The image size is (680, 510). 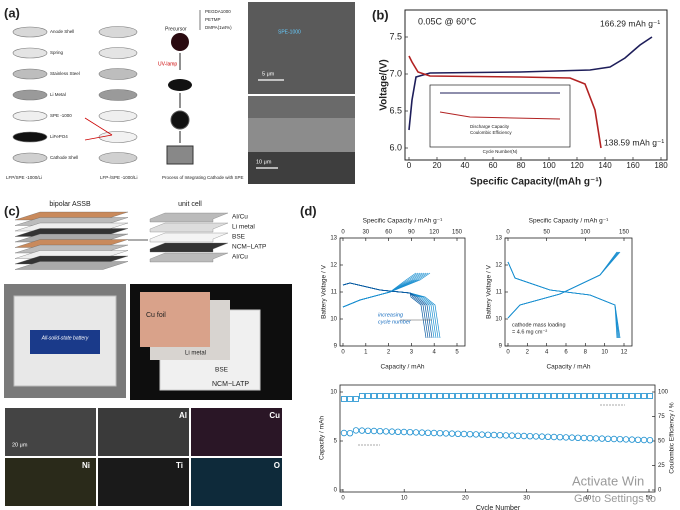 I want to click on x-tick-label: 100, so click(x=549, y=165).